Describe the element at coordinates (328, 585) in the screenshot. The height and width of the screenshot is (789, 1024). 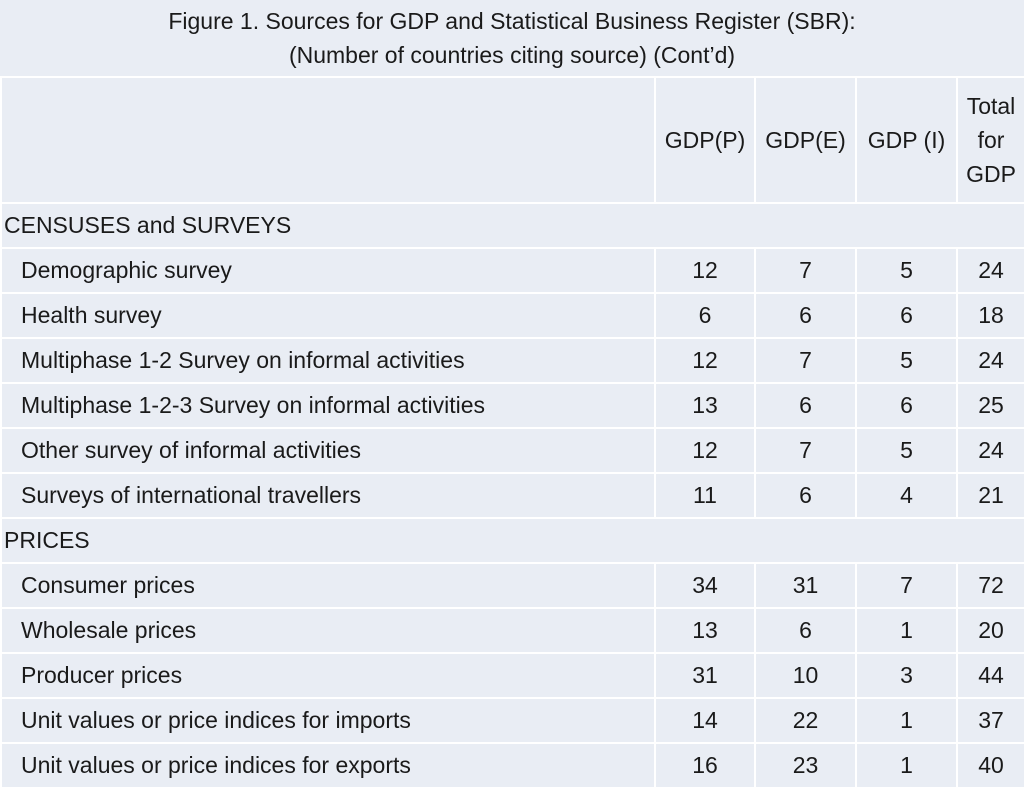
I see `row-label: Consumer prices` at that location.